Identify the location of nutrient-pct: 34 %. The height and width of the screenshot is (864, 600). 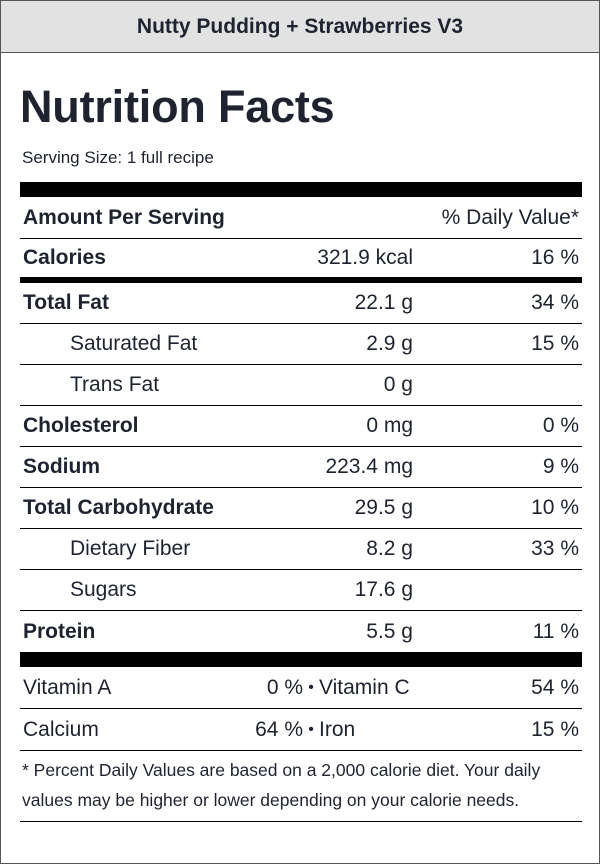
(555, 302).